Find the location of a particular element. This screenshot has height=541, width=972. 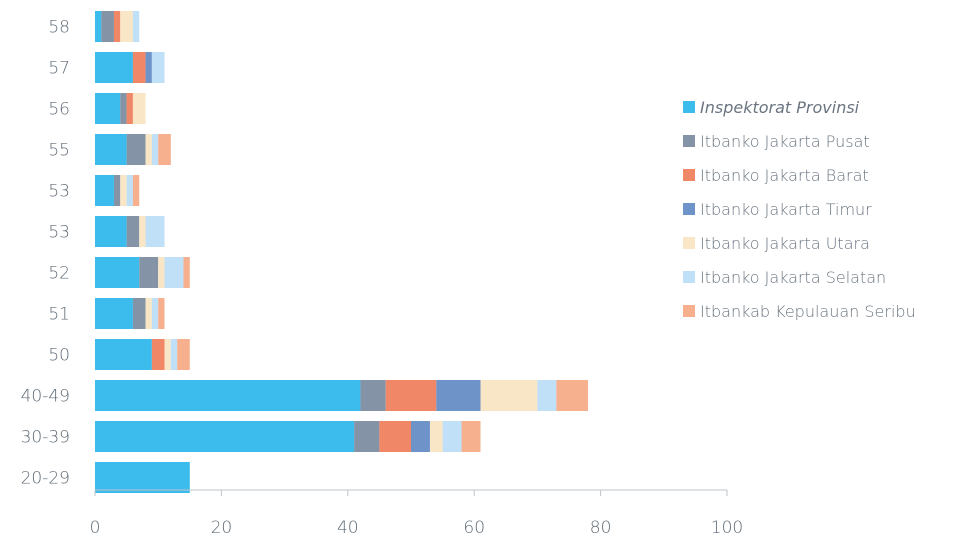

legend-item: Itbanko Jakarta Selatan is located at coordinates (784, 277).